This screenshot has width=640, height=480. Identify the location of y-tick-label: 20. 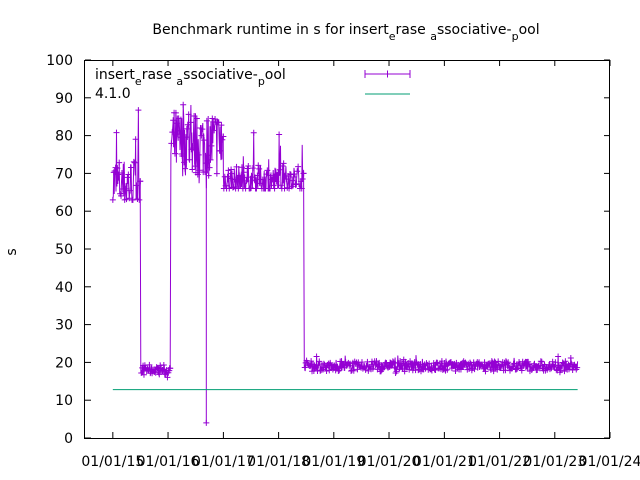
(64, 363).